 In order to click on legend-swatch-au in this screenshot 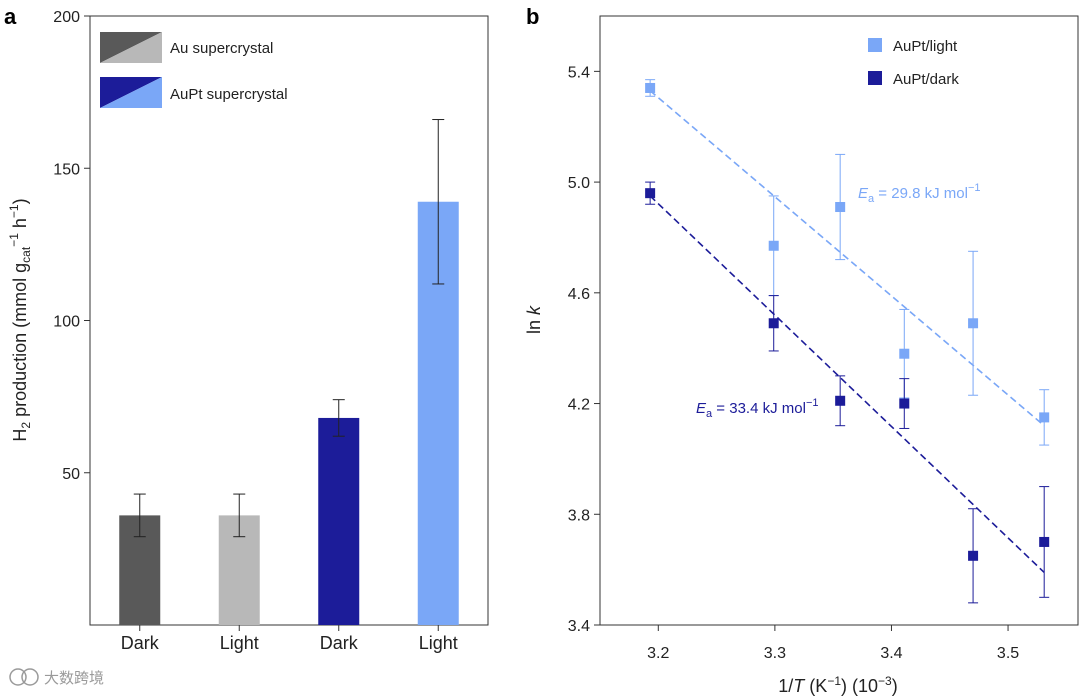, I will do `click(131, 47)`.